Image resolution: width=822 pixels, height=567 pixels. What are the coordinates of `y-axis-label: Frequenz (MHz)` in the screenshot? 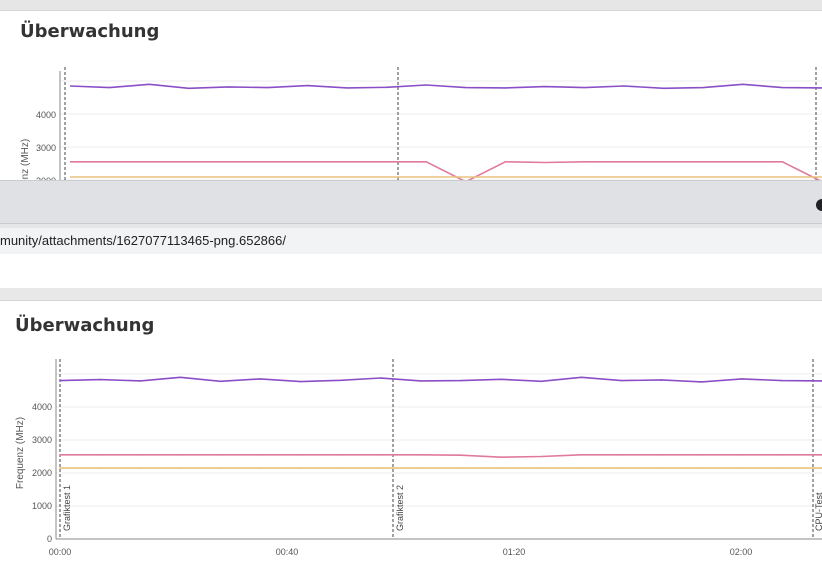 It's located at (20, 453).